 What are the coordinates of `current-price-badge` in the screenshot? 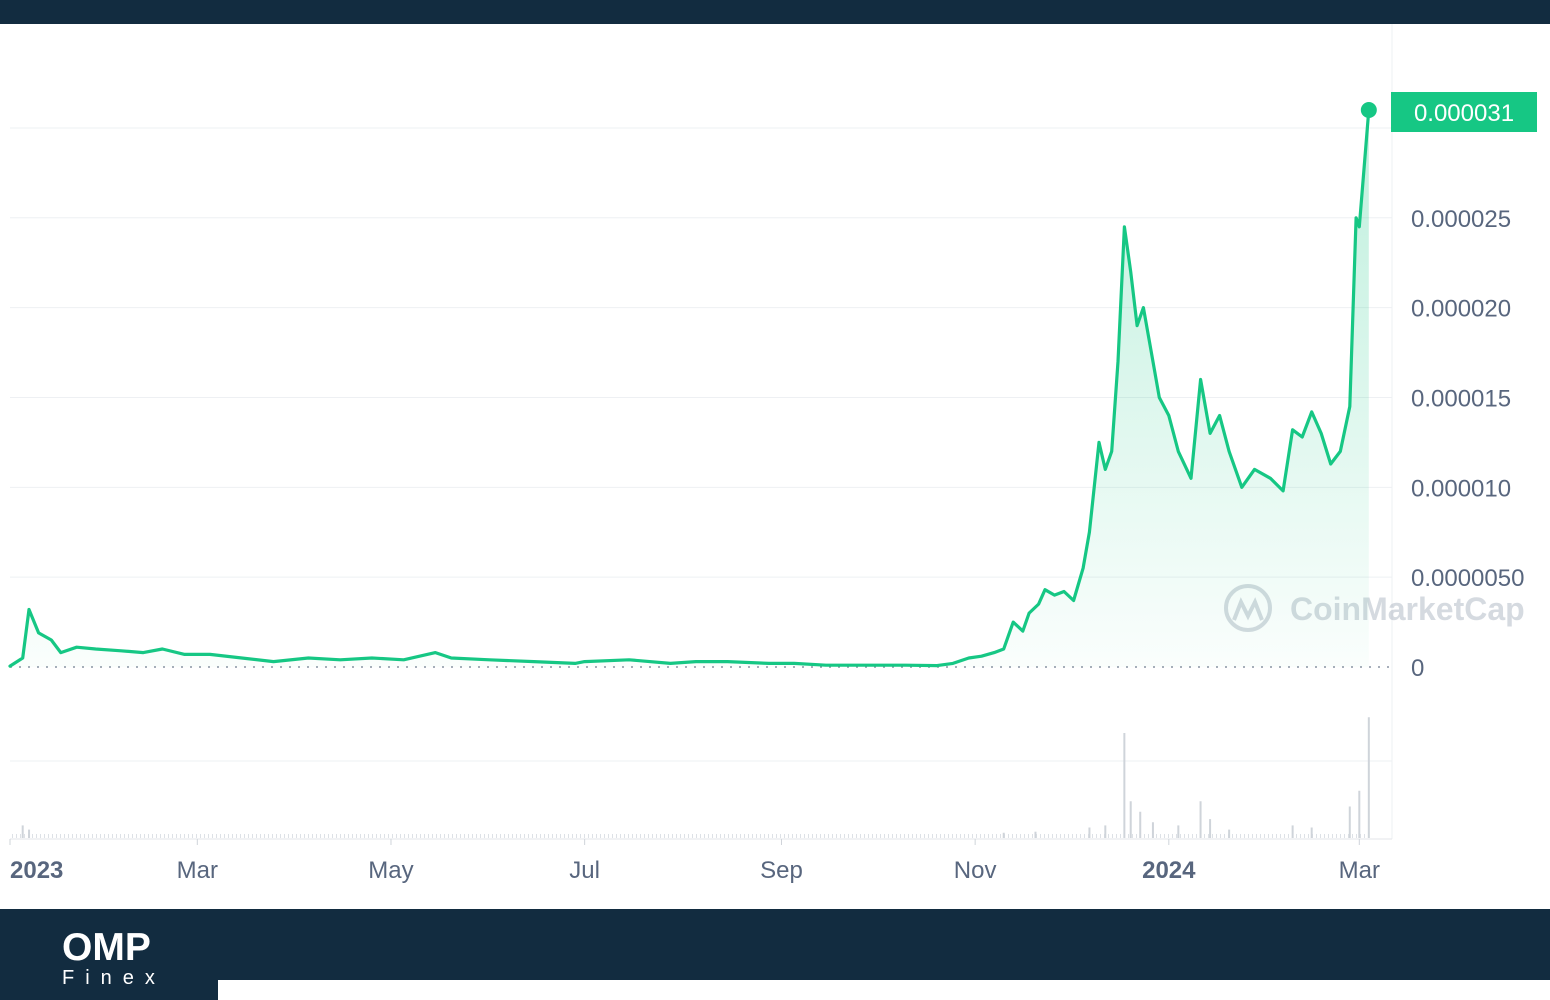 It's located at (1464, 112).